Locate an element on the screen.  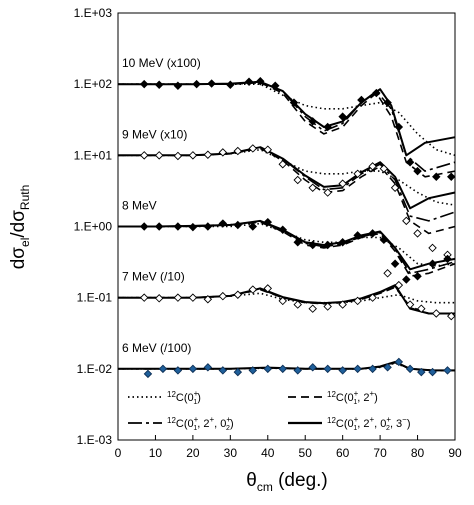
energy-label: 7 MeV (/10) is located at coordinates (153, 277).